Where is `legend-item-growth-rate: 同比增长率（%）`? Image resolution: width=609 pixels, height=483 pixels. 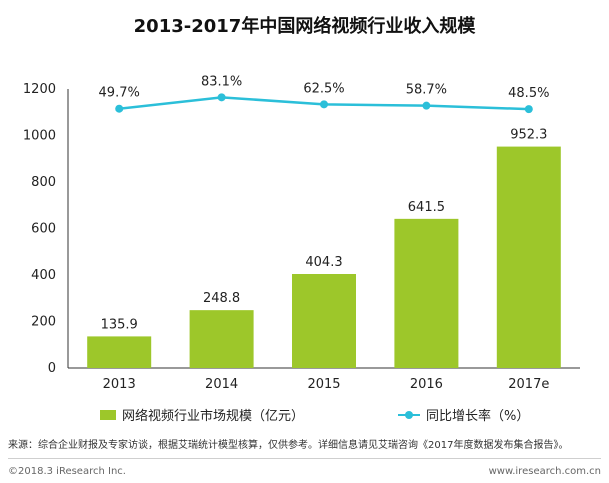
legend-item-growth-rate: 同比增长率（%） is located at coordinates (463, 414).